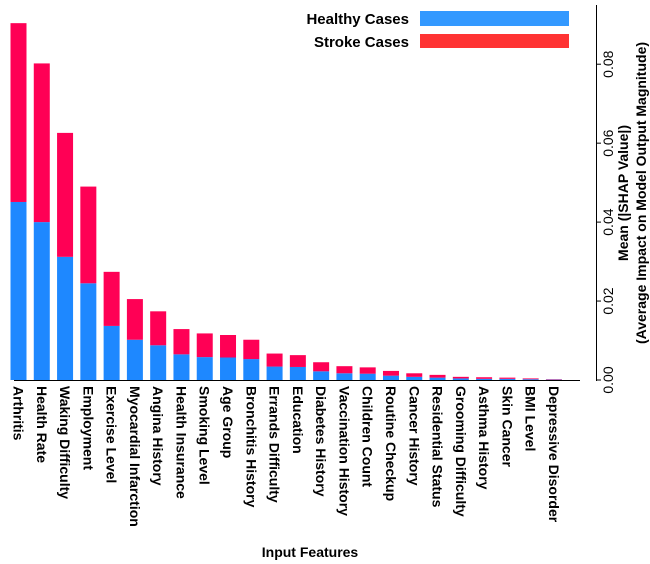 Image resolution: width=650 pixels, height=564 pixels. I want to click on x-tick-label: Age Group, so click(228, 422).